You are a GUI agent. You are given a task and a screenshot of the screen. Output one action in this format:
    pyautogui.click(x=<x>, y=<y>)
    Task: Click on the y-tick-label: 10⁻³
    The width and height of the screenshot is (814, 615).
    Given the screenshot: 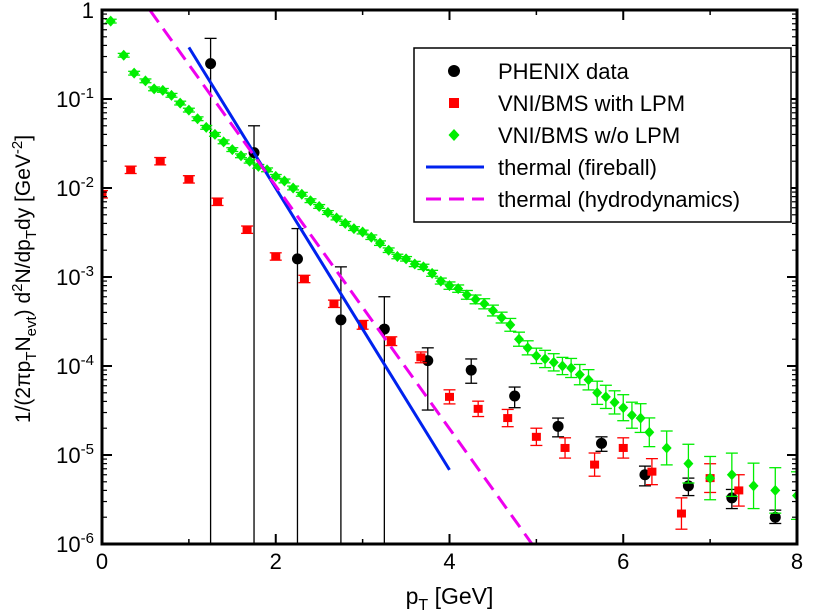 What is the action you would take?
    pyautogui.click(x=75, y=276)
    